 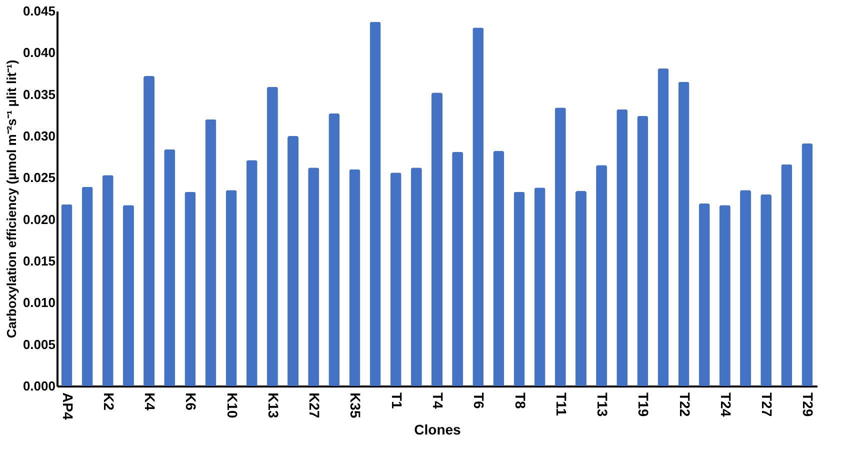 I want to click on x-tick-label: K27, so click(x=314, y=405).